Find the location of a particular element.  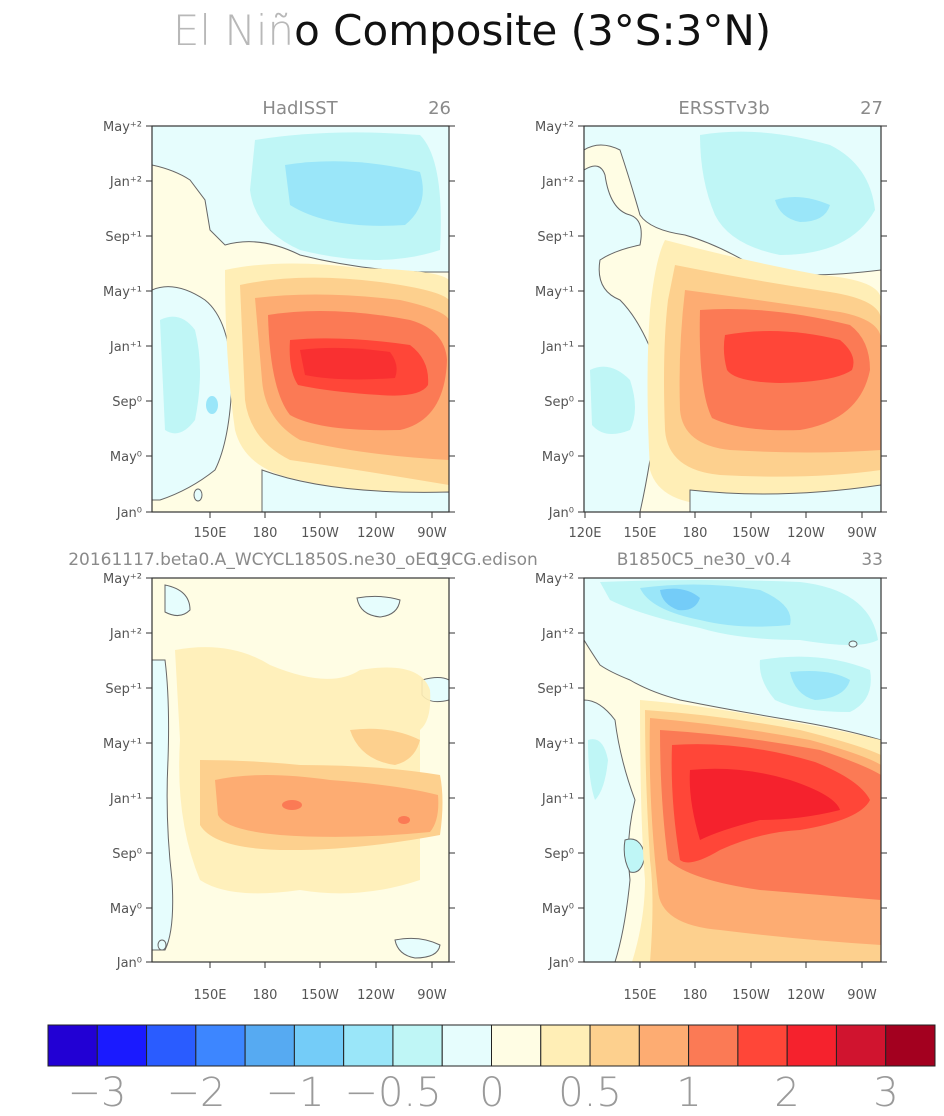

ersst-contours is located at coordinates (732, 319).